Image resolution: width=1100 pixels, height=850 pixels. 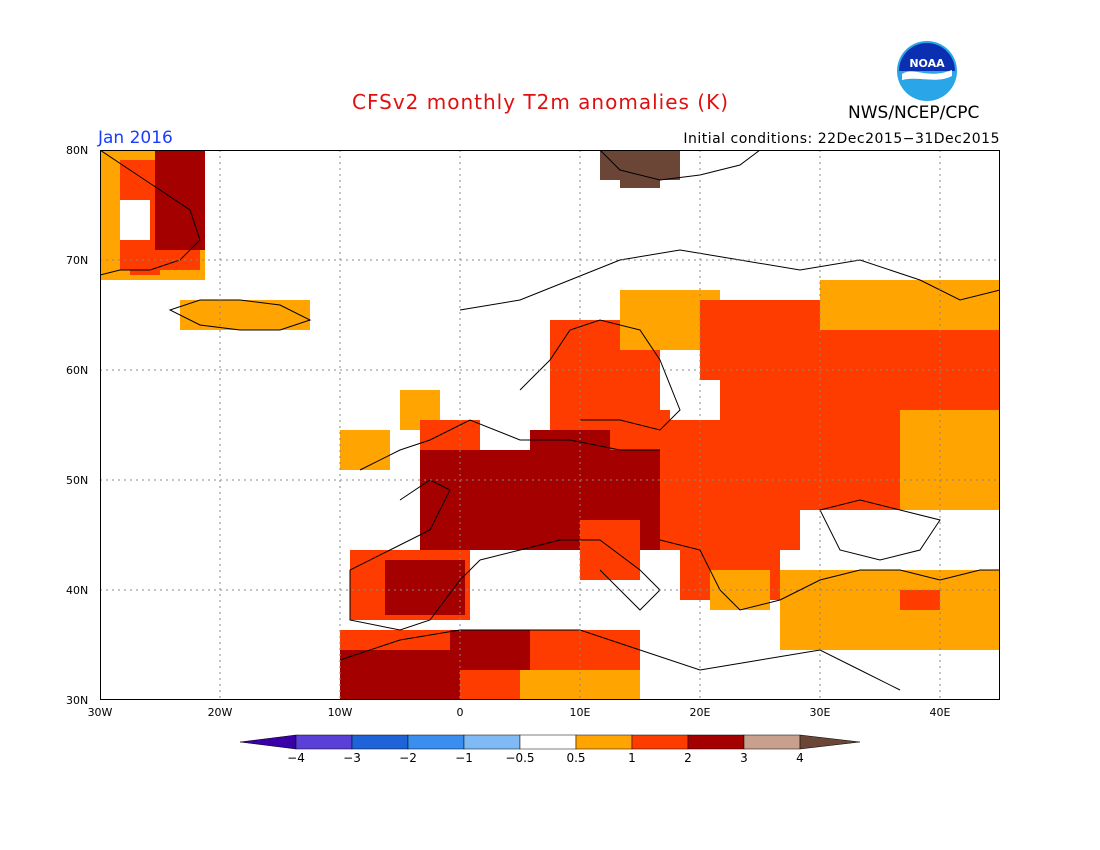 I want to click on lat-label-70n: 70N, so click(x=77, y=260).